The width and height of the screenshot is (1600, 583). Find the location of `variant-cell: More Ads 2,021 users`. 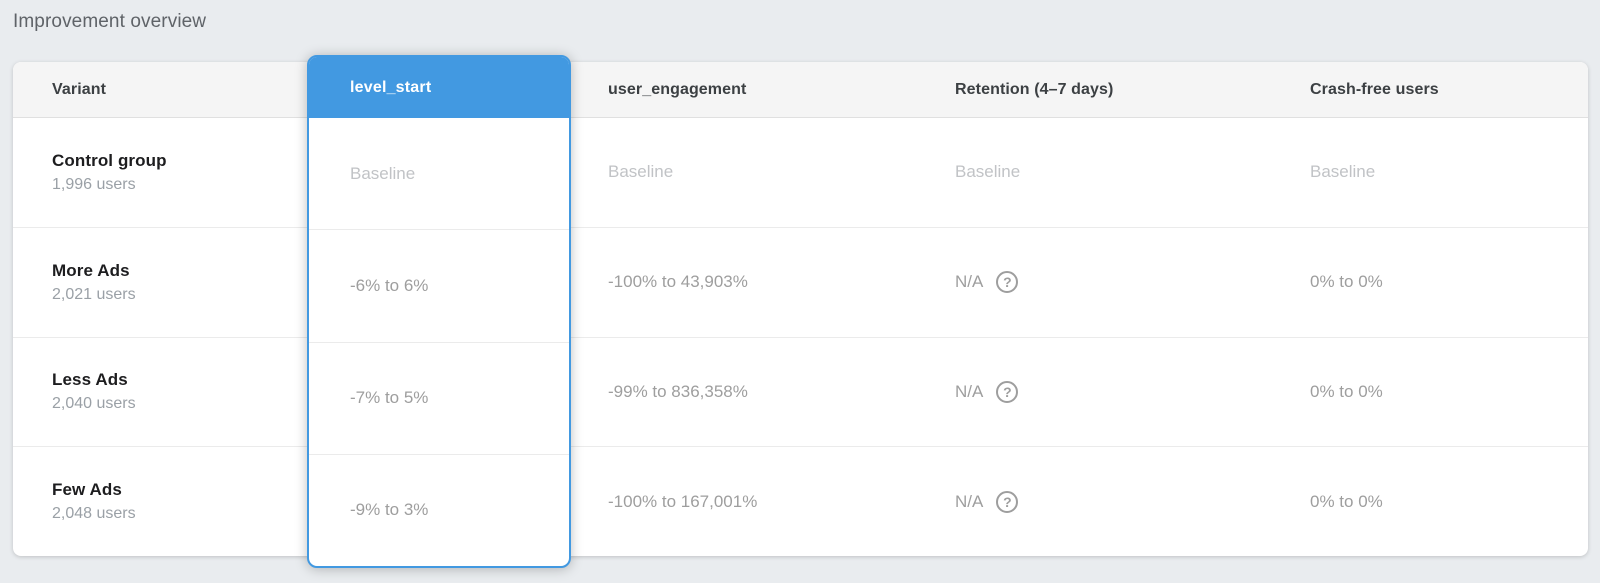

variant-cell: More Ads 2,021 users is located at coordinates (160, 282).